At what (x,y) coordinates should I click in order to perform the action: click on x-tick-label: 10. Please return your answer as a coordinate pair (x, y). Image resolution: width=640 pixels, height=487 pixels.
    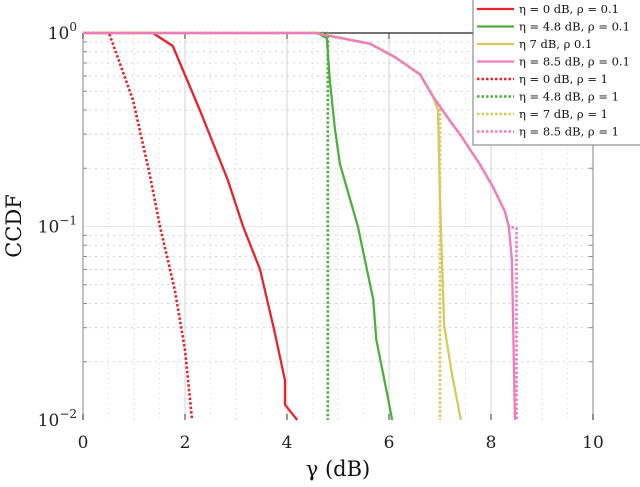
    Looking at the image, I should click on (593, 443).